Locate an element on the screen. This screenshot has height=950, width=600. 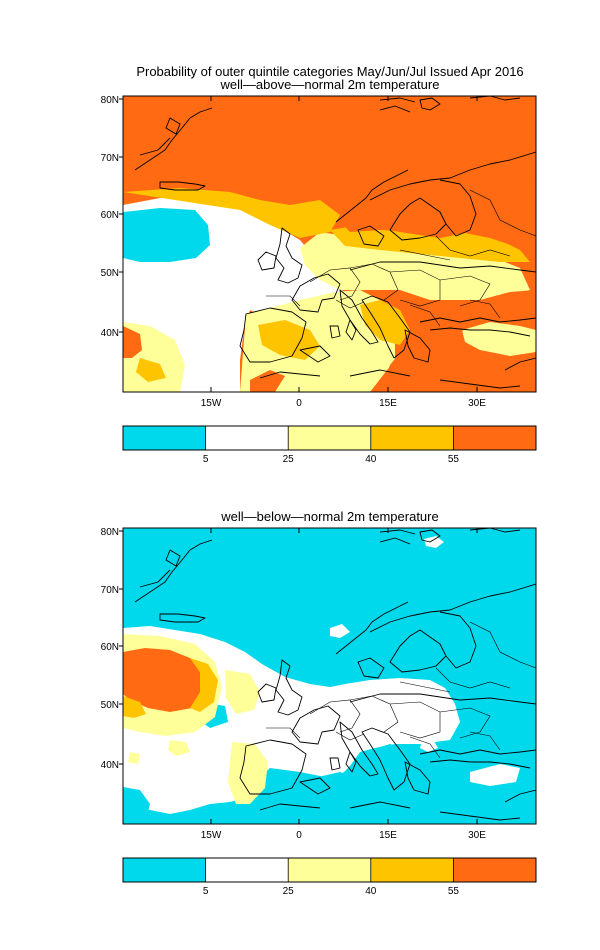
p1-lon-label: 15W is located at coordinates (211, 403).